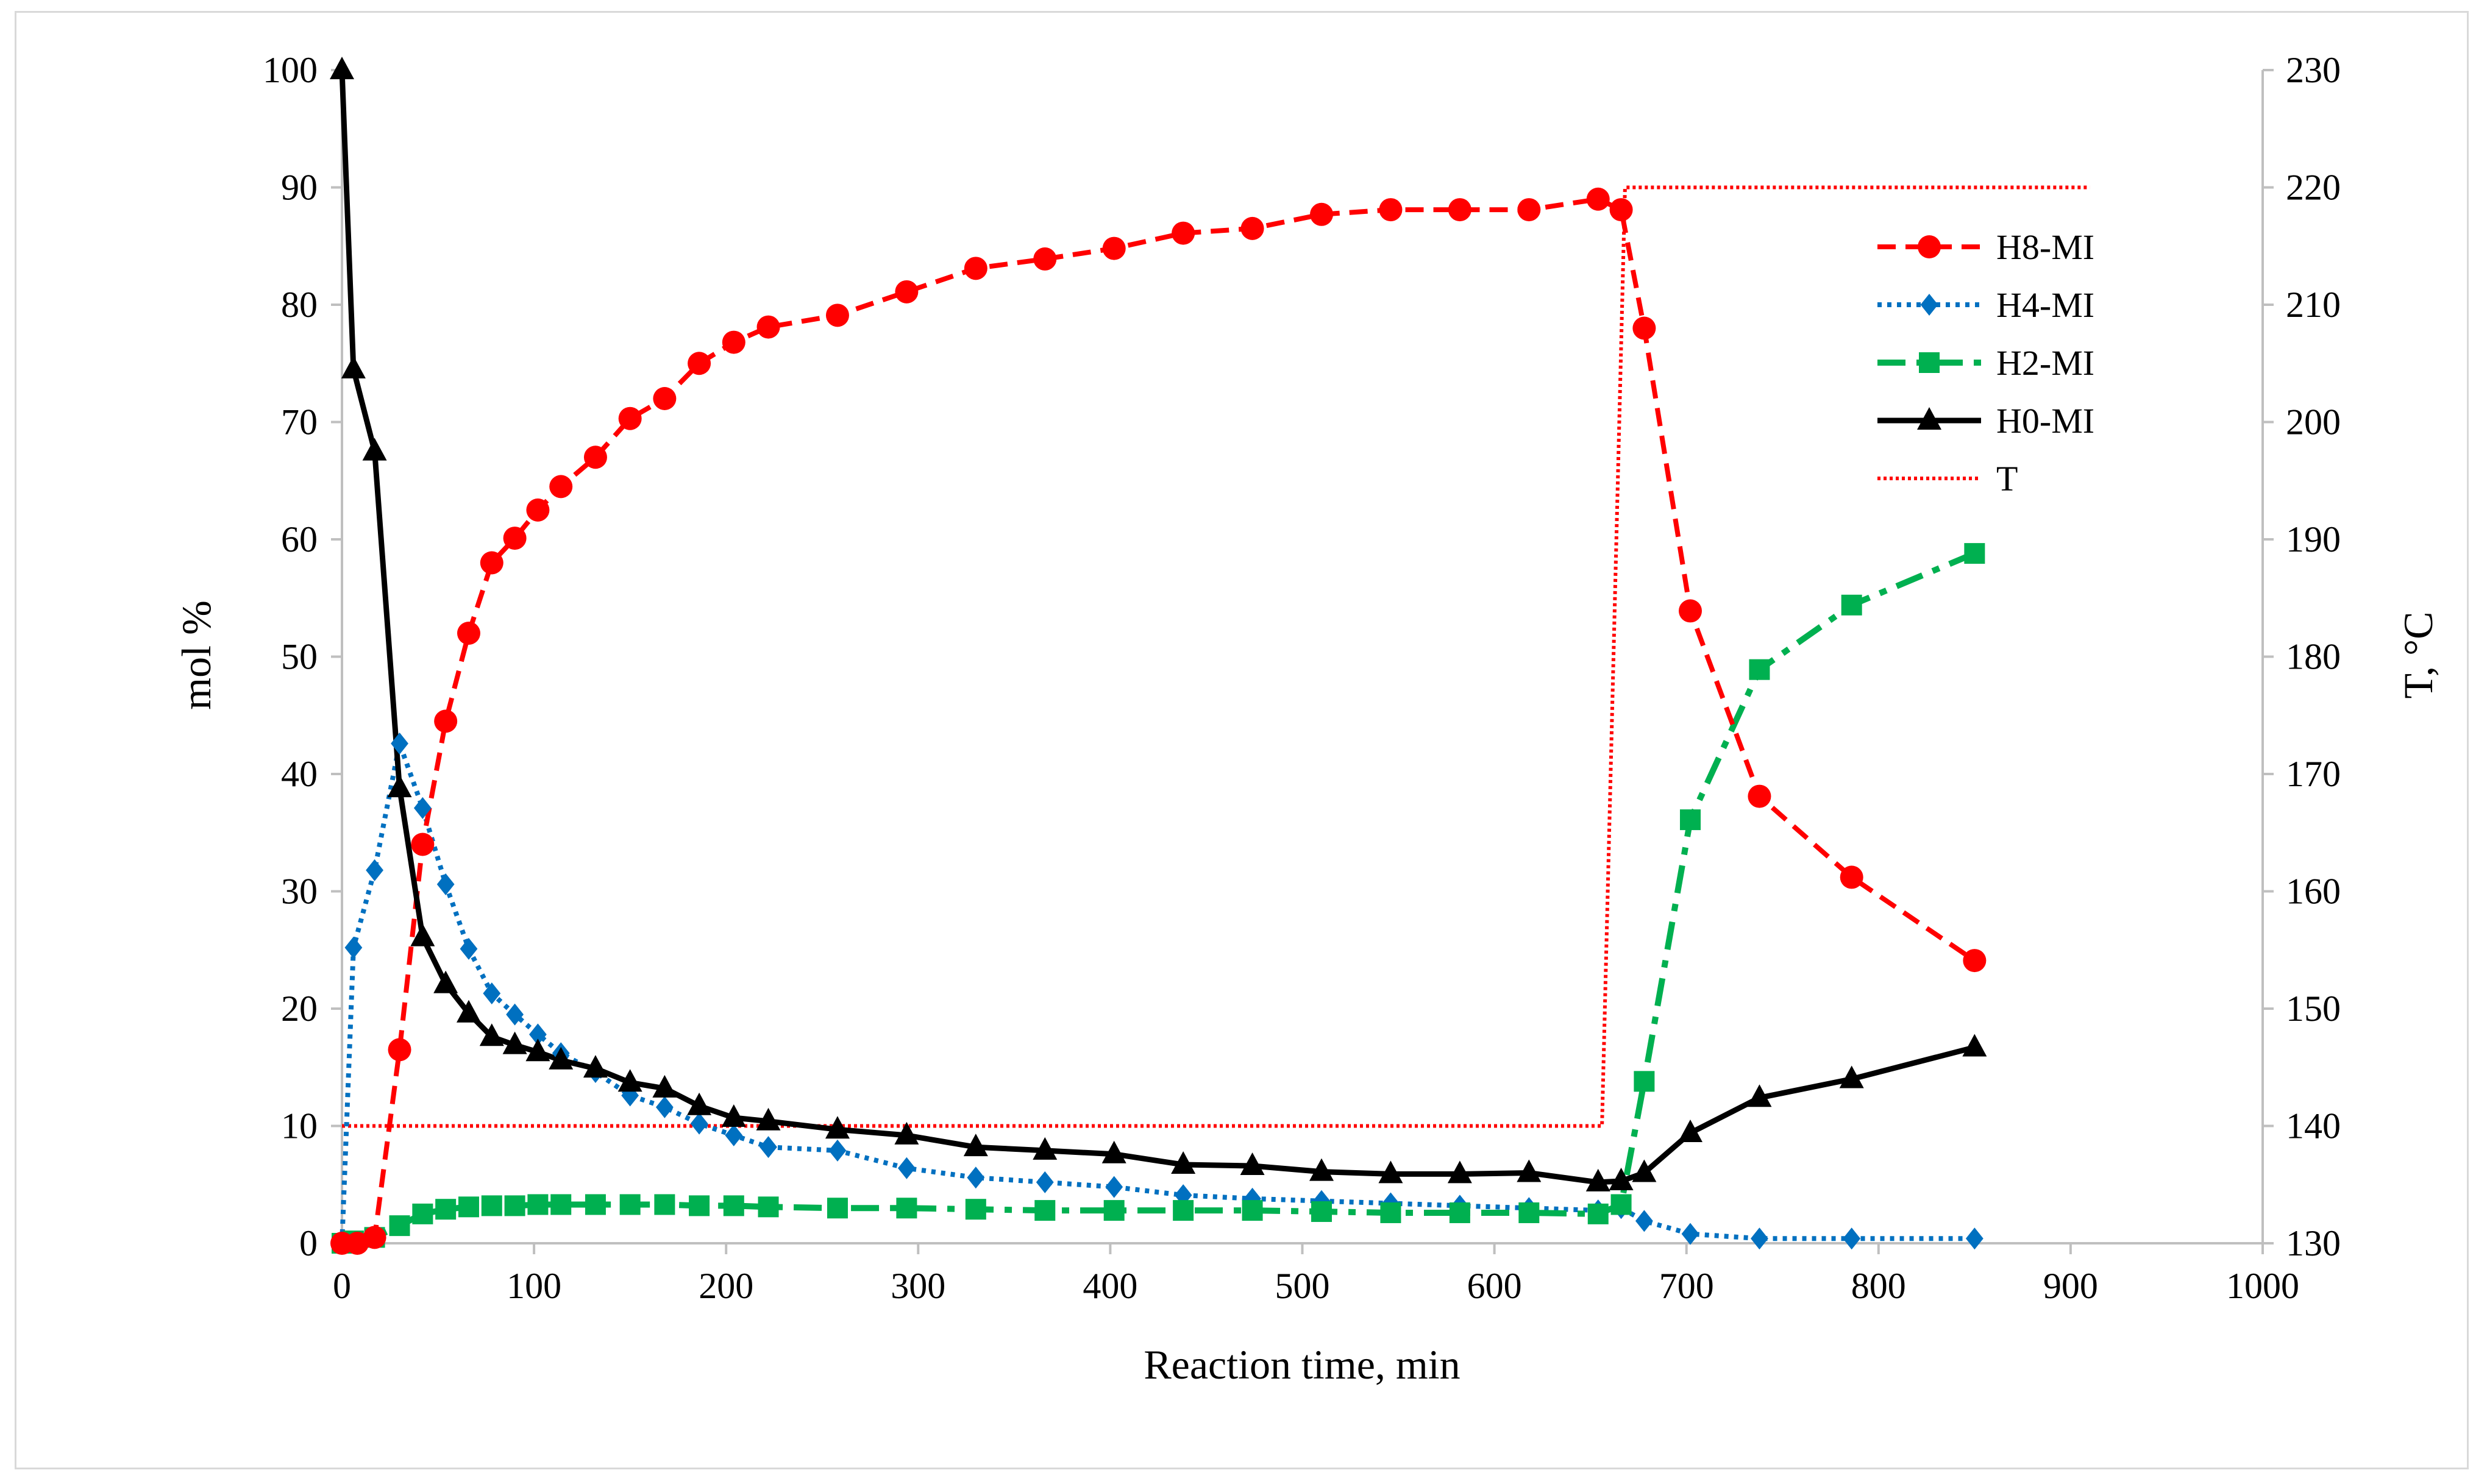 This screenshot has width=2487, height=1484. Describe the element at coordinates (2314, 539) in the screenshot. I see `y2-tick-label: 190` at that location.